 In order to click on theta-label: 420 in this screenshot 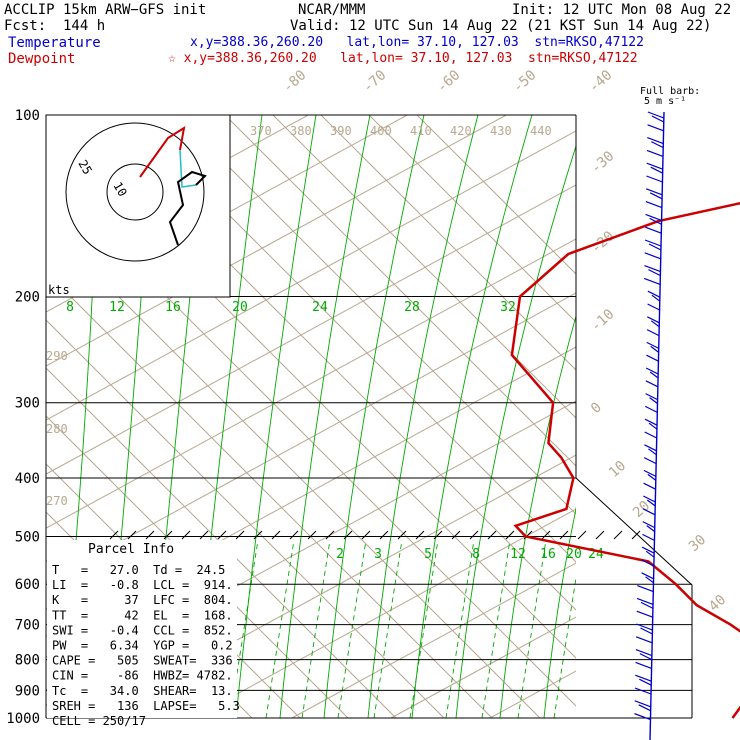, I will do `click(461, 131)`.